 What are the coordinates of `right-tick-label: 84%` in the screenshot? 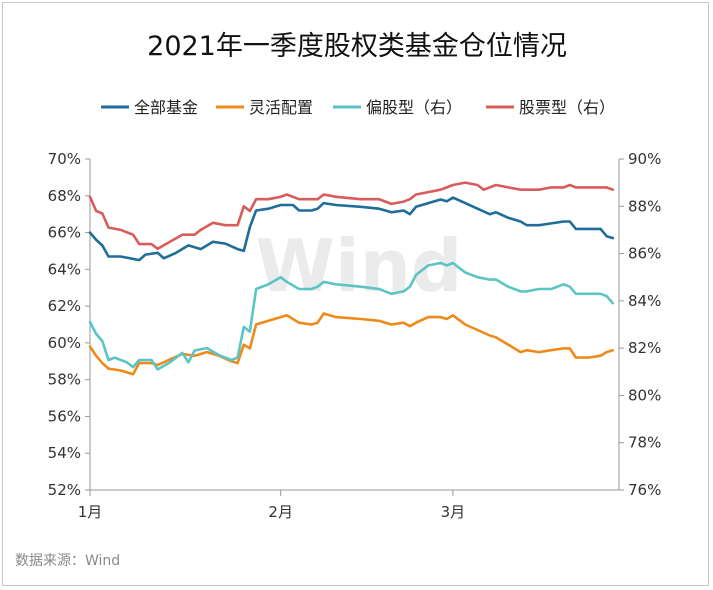 It's located at (644, 301).